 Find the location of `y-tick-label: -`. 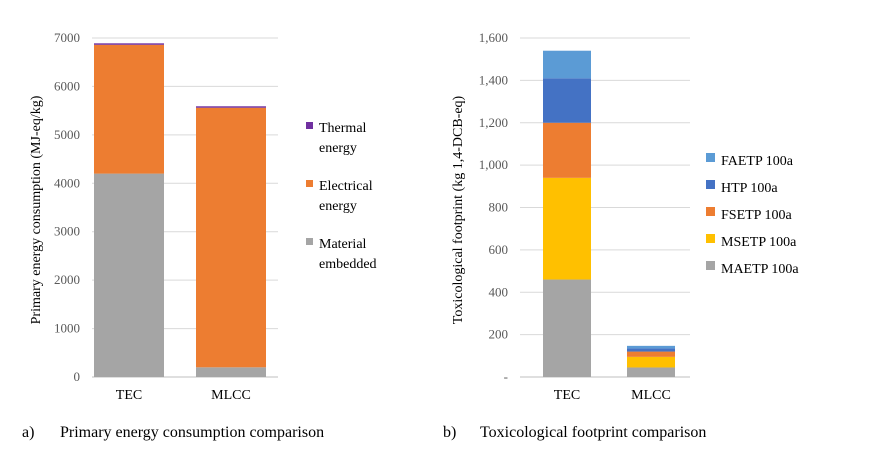

y-tick-label: - is located at coordinates (506, 376).